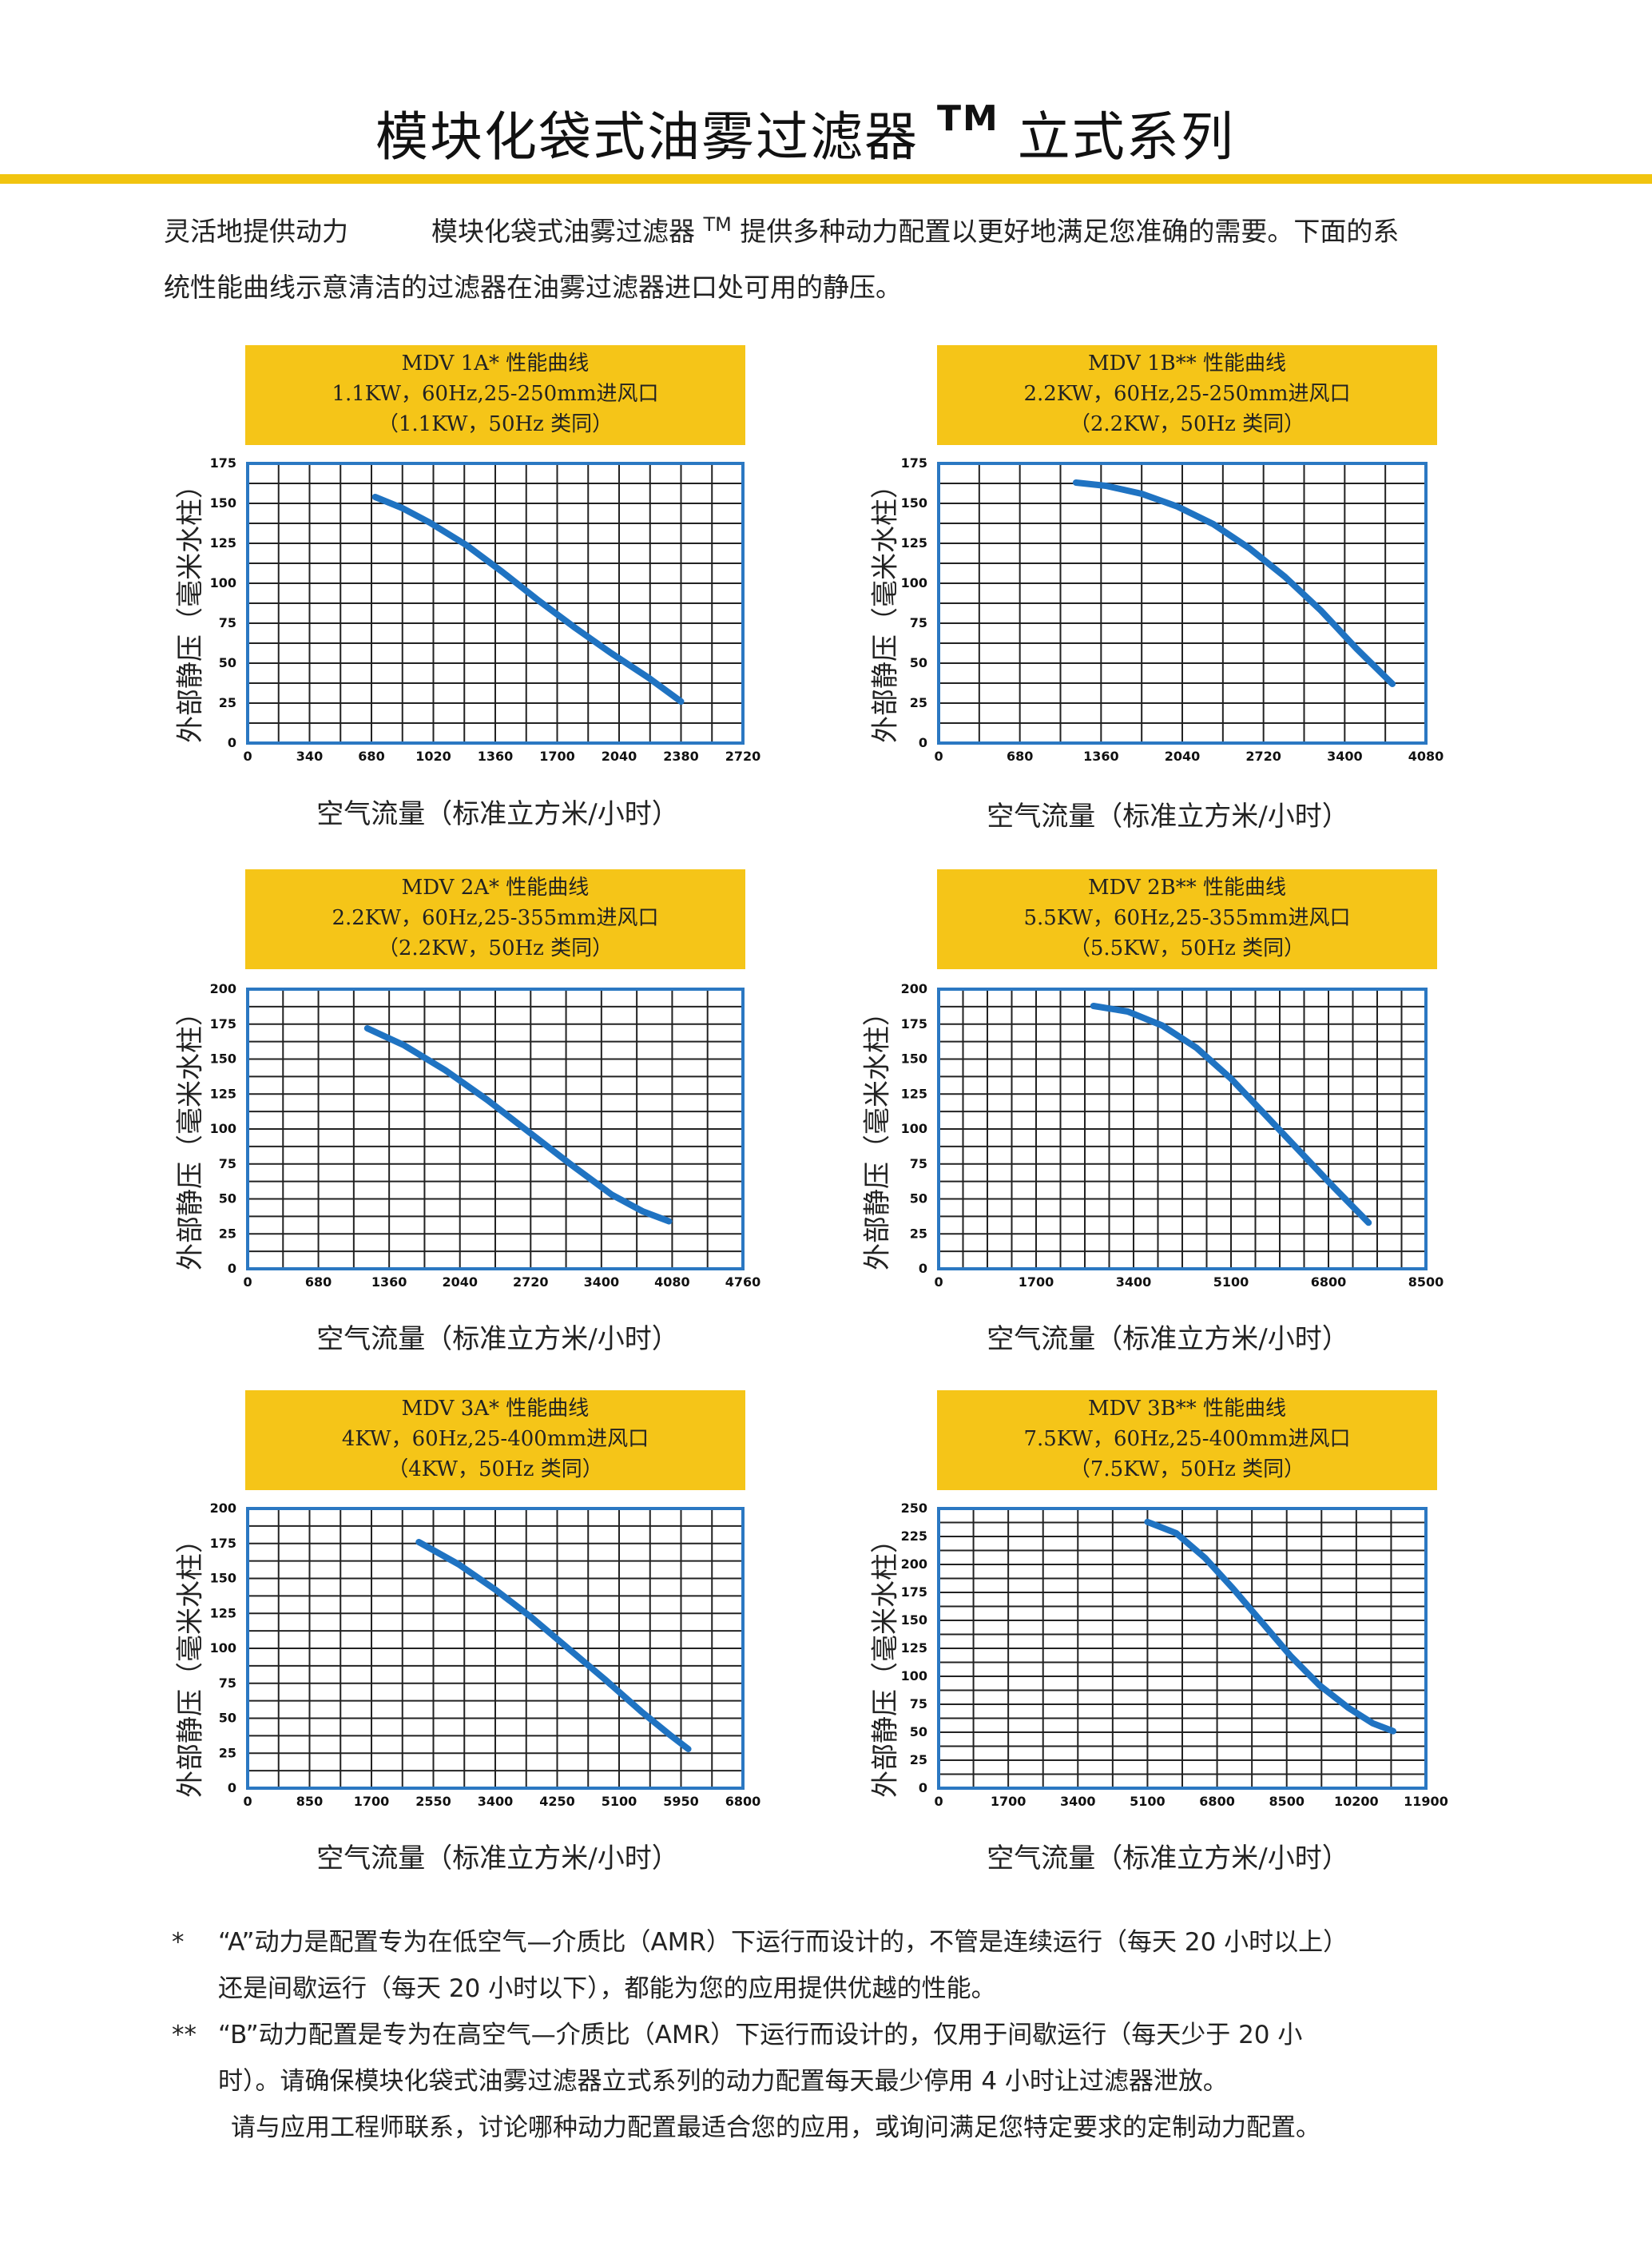 The image size is (1652, 2242). What do you see at coordinates (497, 1858) in the screenshot?
I see `chart-3a-xlabel: 空气流量（标准立方米/小时）` at bounding box center [497, 1858].